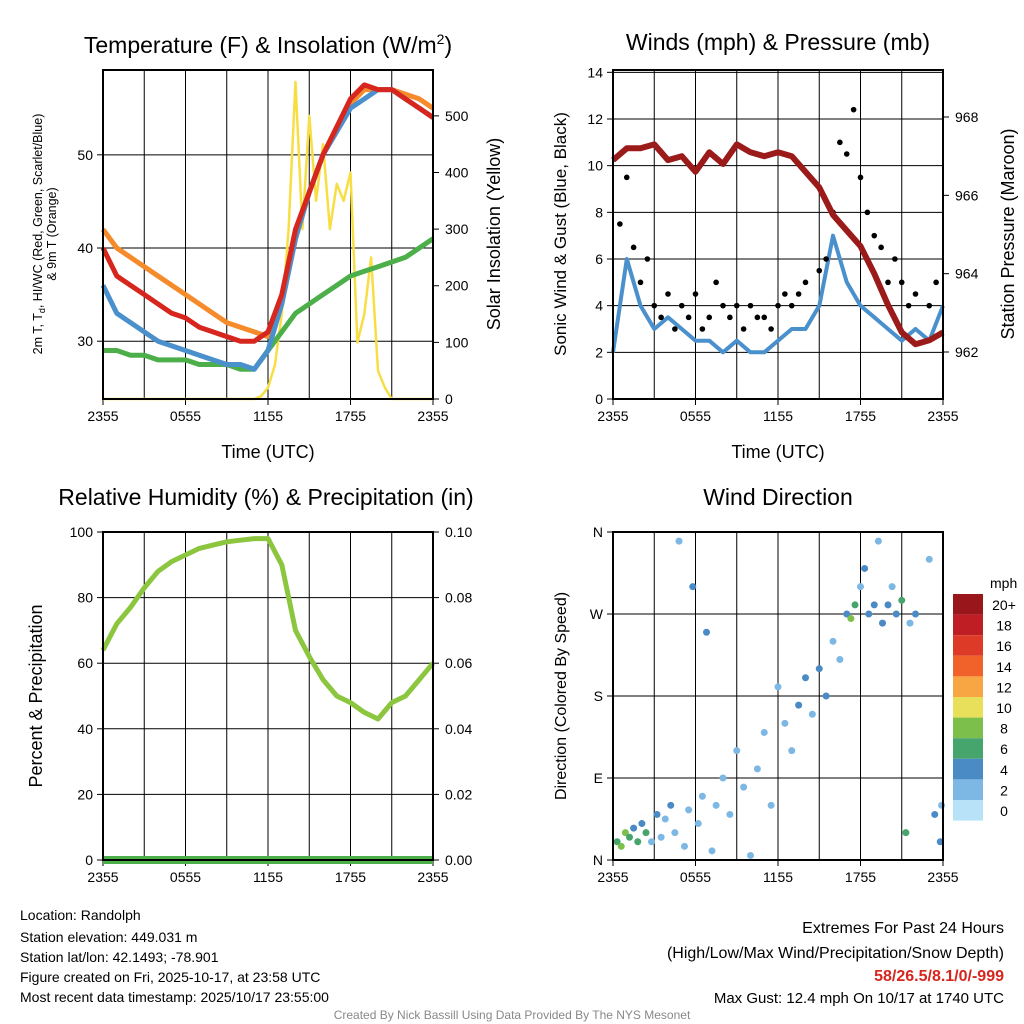 Image resolution: width=1024 pixels, height=1024 pixels. Describe the element at coordinates (457, 229) in the screenshot. I see `y2-tick-label: 300` at that location.